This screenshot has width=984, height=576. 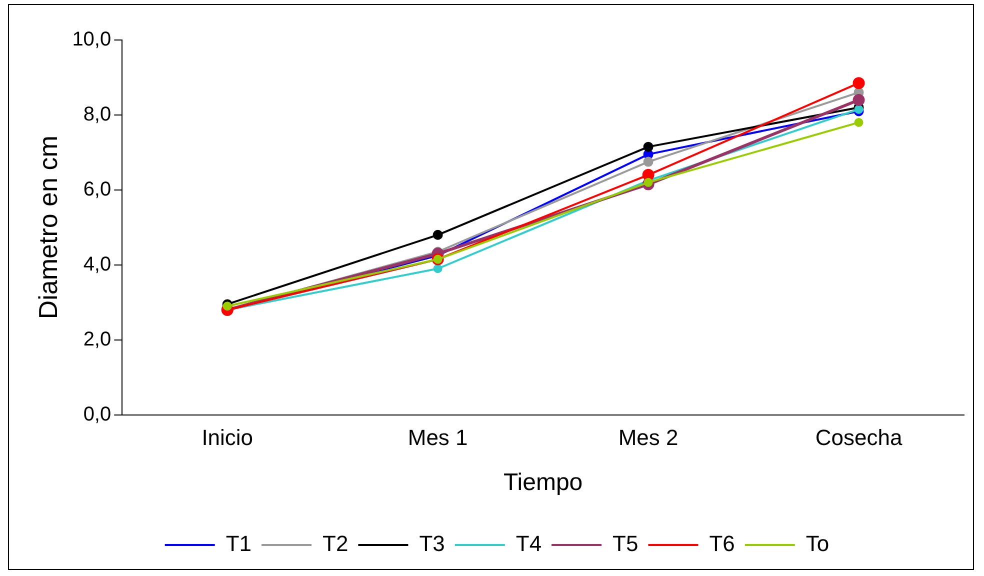 What do you see at coordinates (648, 437) in the screenshot?
I see `x-tick-label: Mes 2` at bounding box center [648, 437].